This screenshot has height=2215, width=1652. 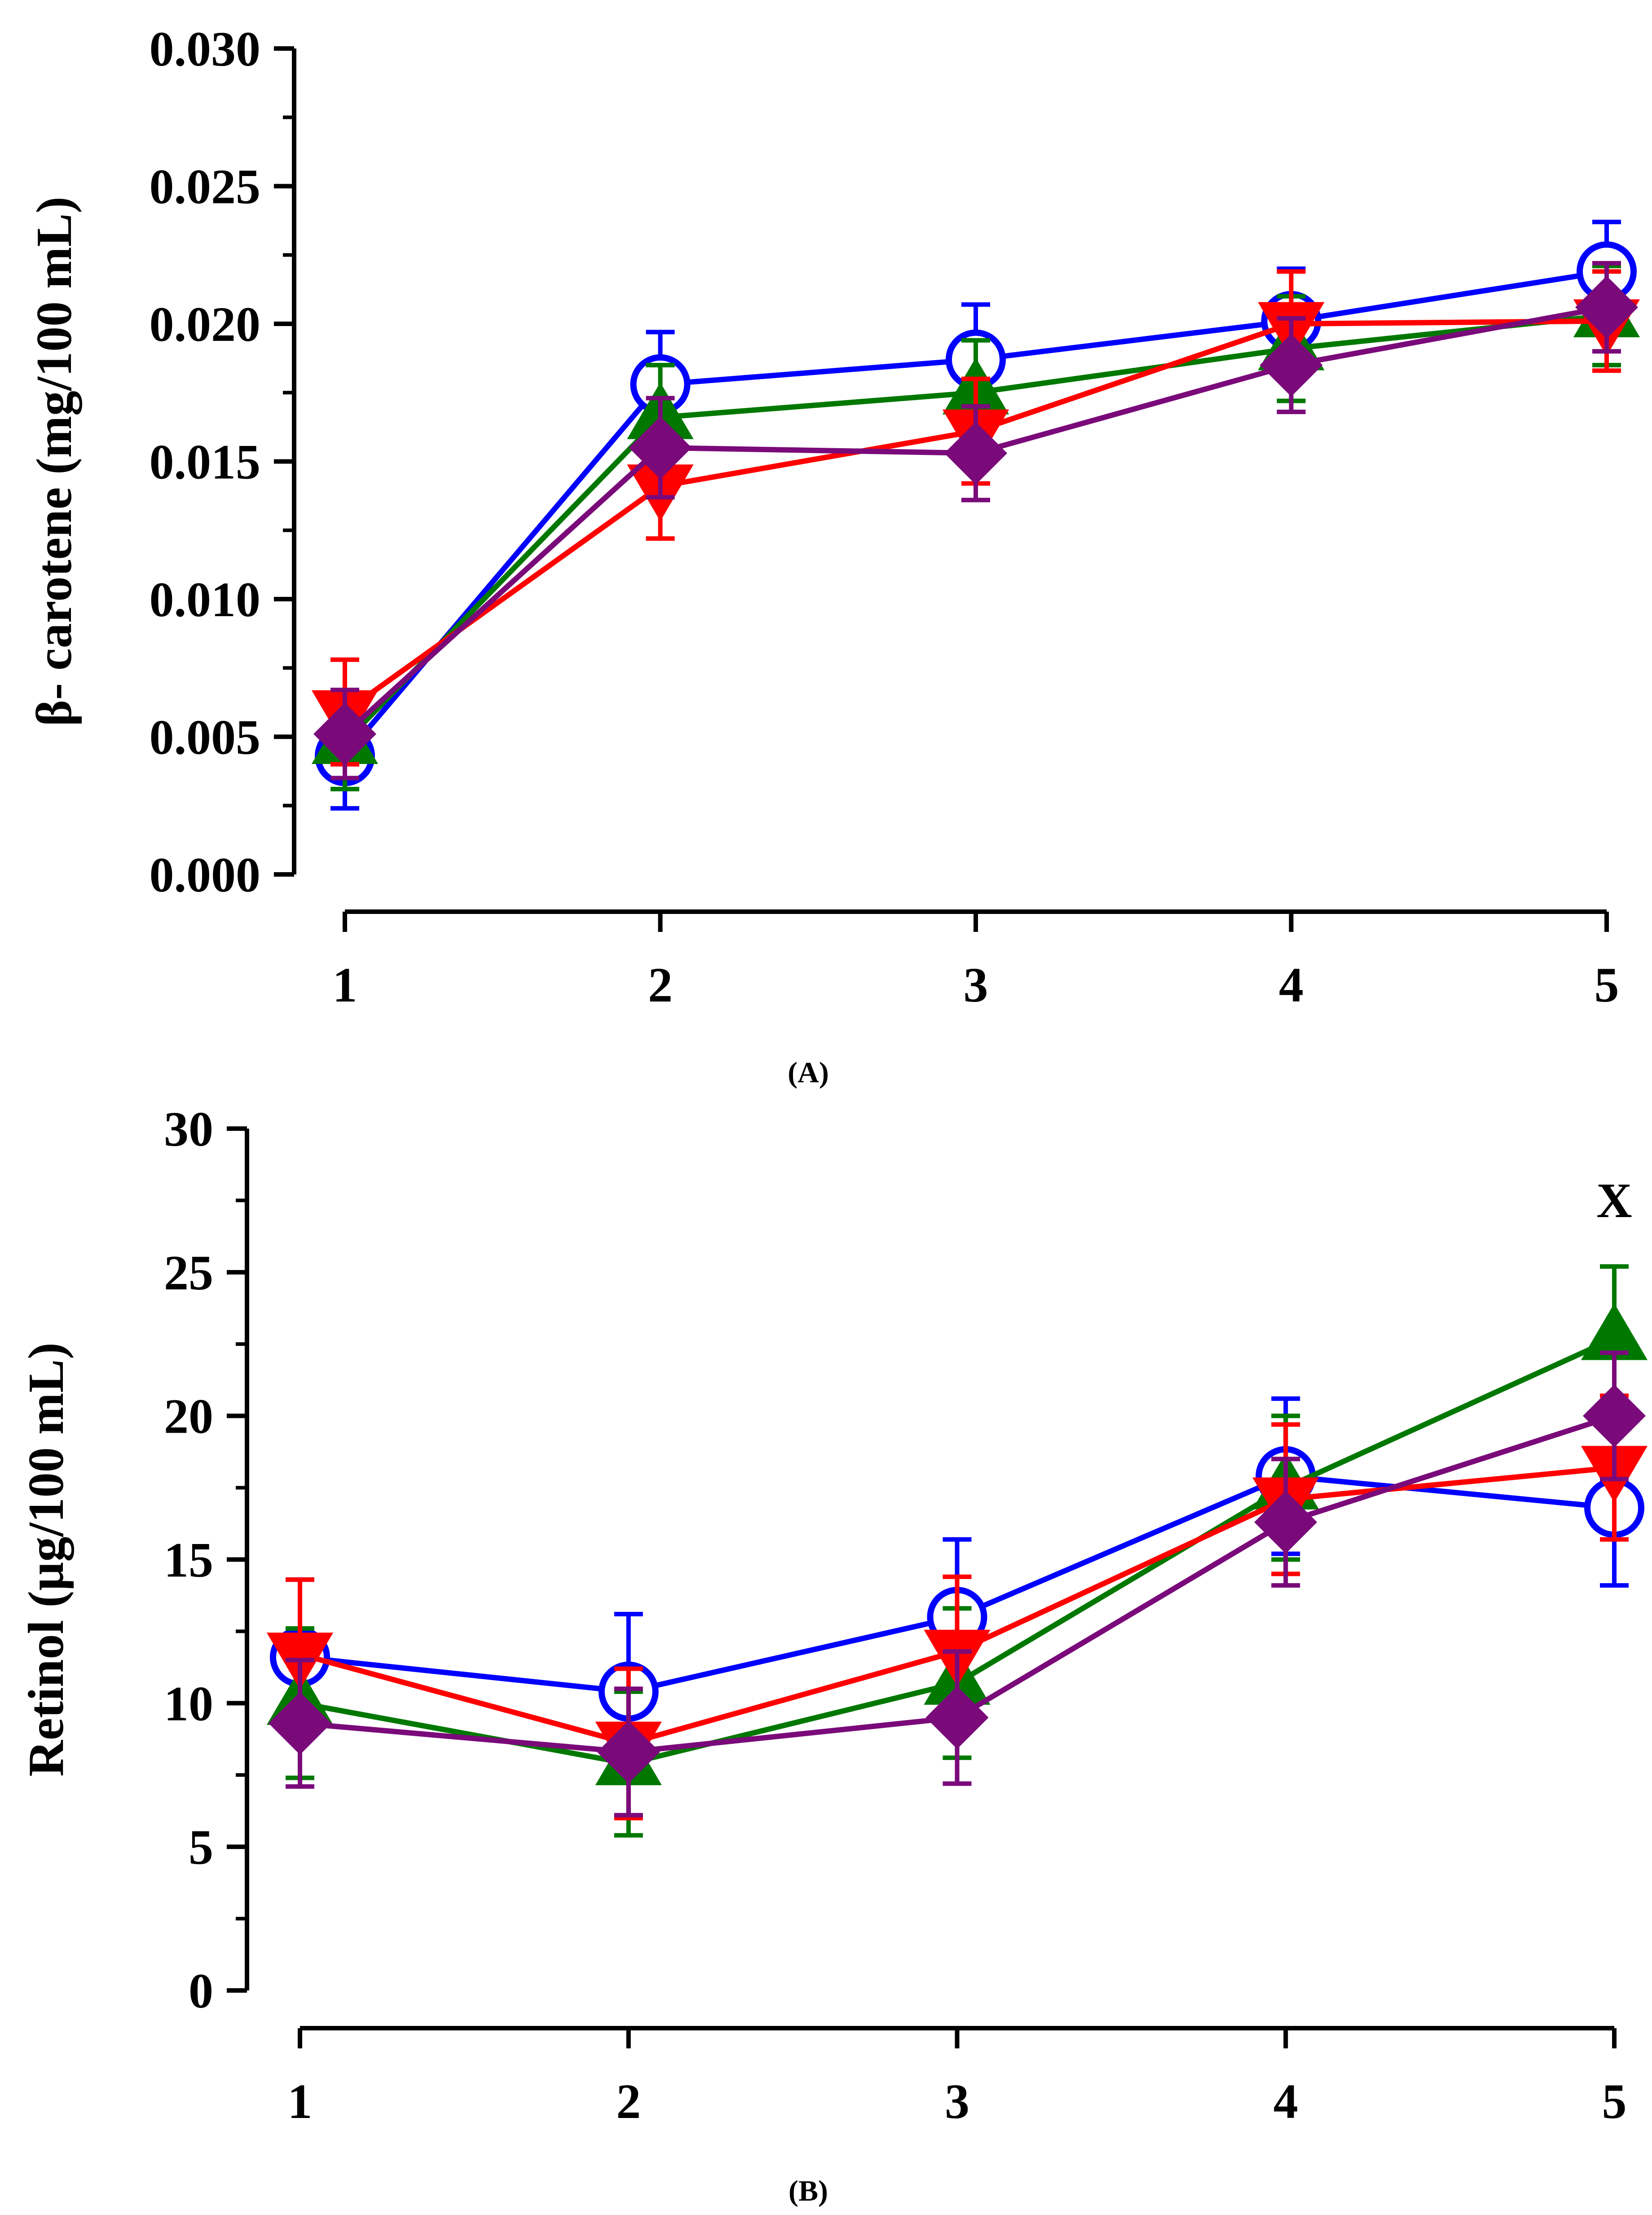 What do you see at coordinates (205, 324) in the screenshot?
I see `y-tick-label: 0.020` at bounding box center [205, 324].